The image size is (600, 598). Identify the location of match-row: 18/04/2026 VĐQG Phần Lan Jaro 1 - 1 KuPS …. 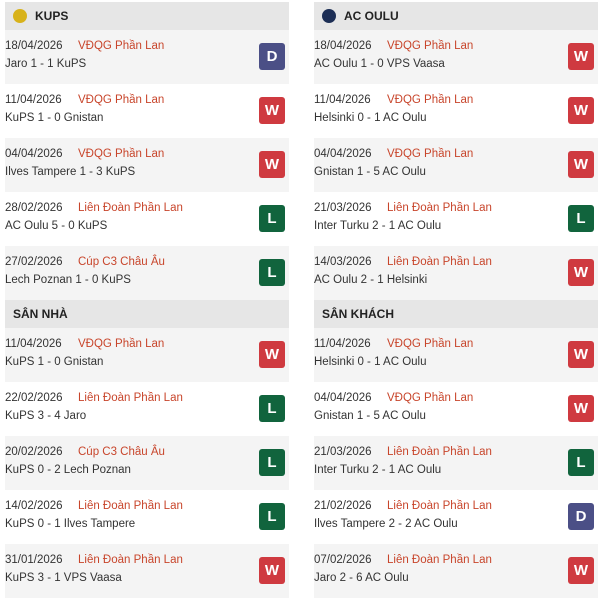
(147, 57).